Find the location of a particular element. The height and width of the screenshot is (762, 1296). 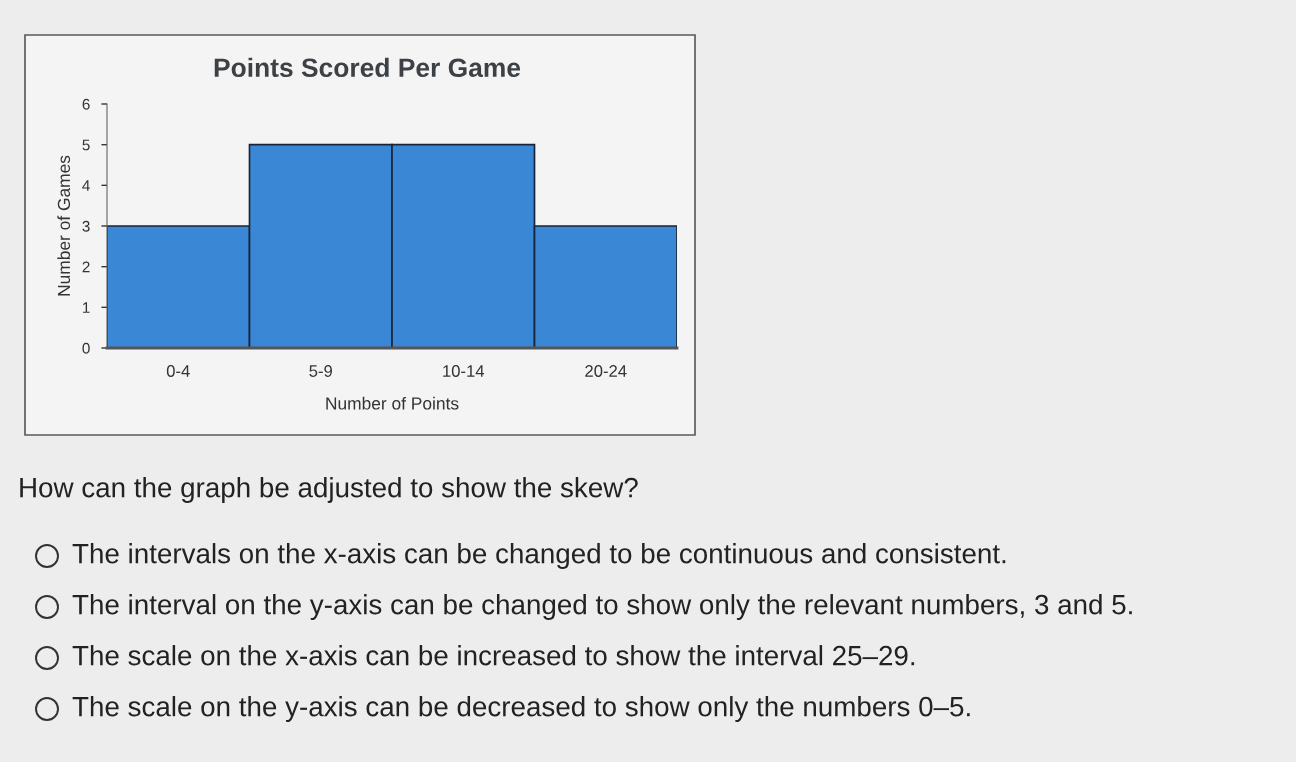

chart-title: Points Scored Per Game is located at coordinates (367, 67).